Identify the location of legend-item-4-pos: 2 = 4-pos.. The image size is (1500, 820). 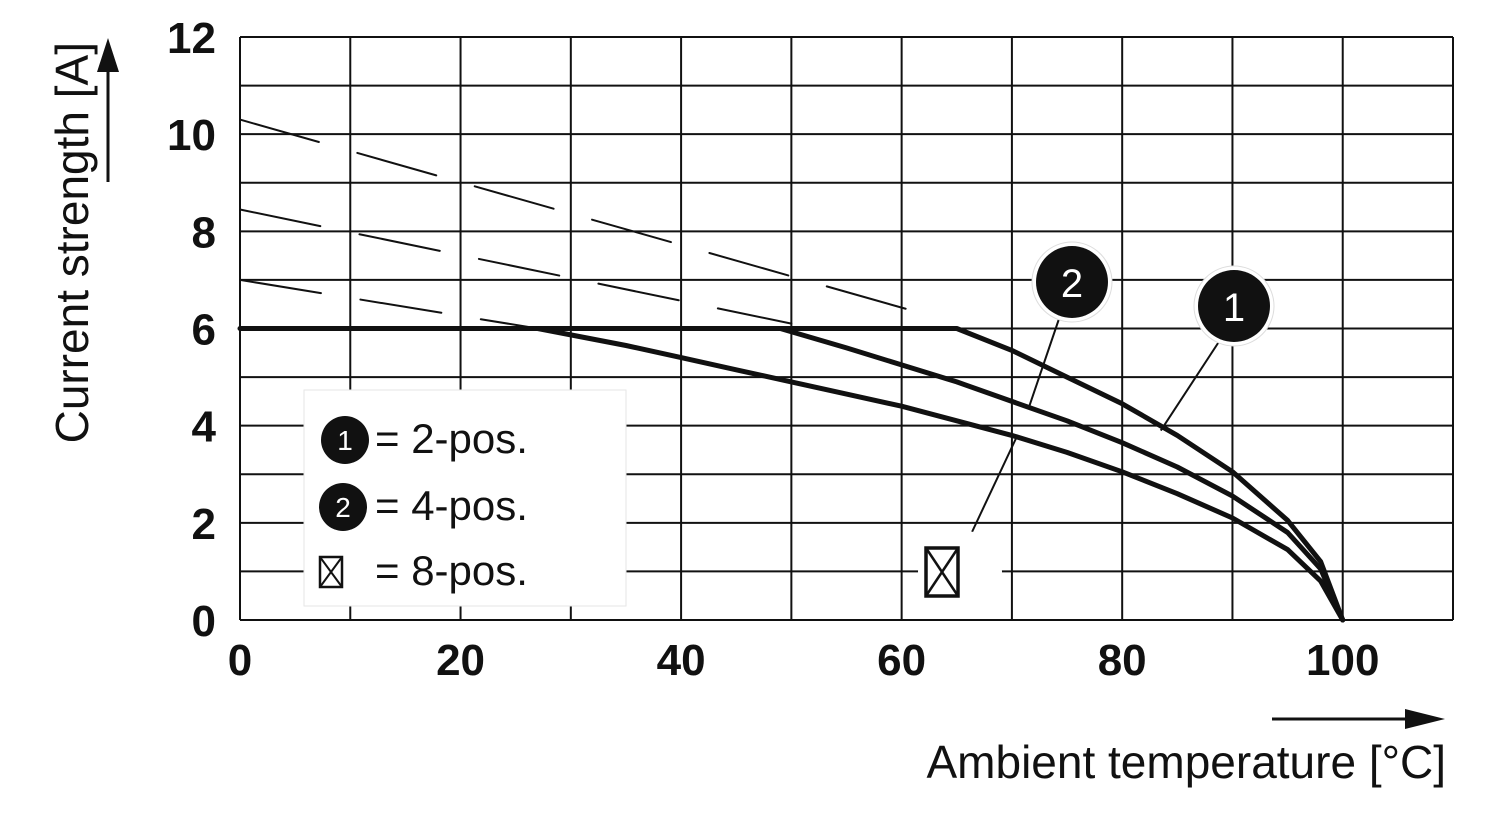
(423, 506).